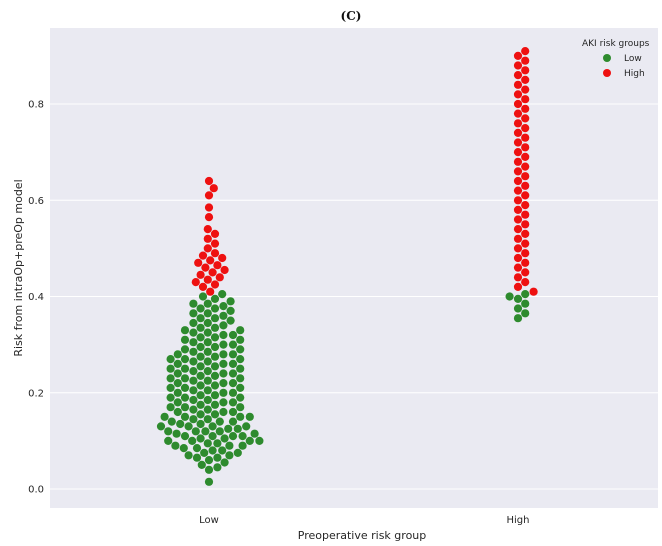  What do you see at coordinates (616, 59) in the screenshot?
I see `legend: AKI risk groups Low High` at bounding box center [616, 59].